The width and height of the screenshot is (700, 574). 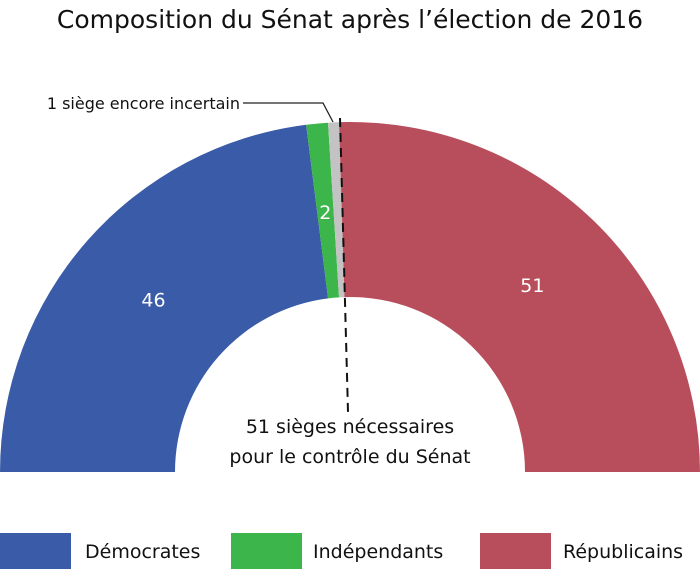 What do you see at coordinates (142, 552) in the screenshot?
I see `legend-label: Démocrates` at bounding box center [142, 552].